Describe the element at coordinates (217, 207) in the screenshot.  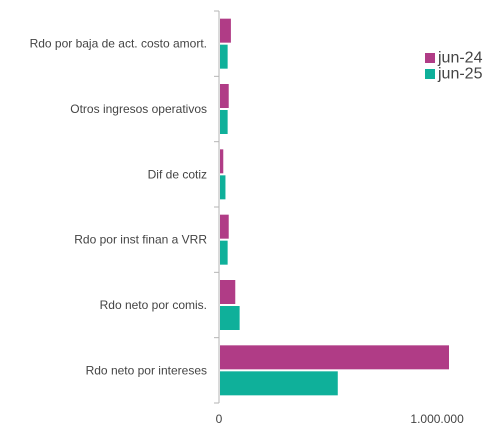
I see `axes` at that location.